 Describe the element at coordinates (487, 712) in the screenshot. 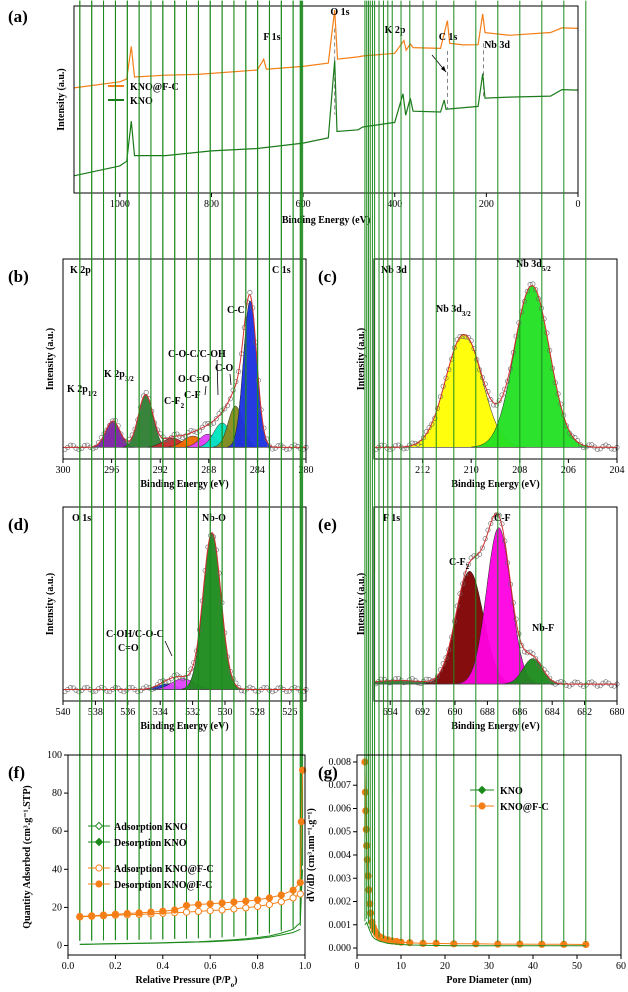

I see `x-tick-label: 688` at that location.